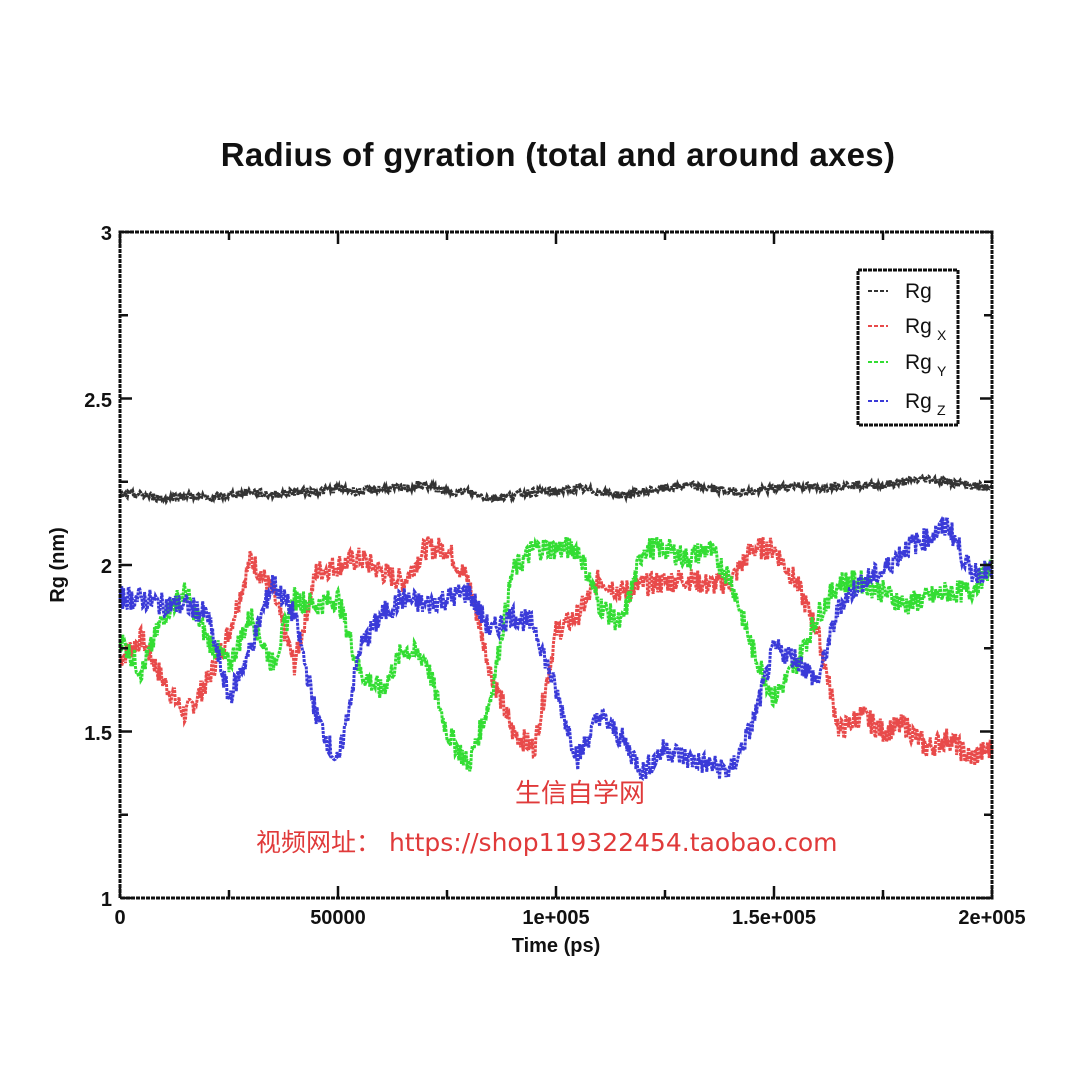 The height and width of the screenshot is (1070, 1070). I want to click on x-tick-label: 1.5e+005, so click(774, 918).